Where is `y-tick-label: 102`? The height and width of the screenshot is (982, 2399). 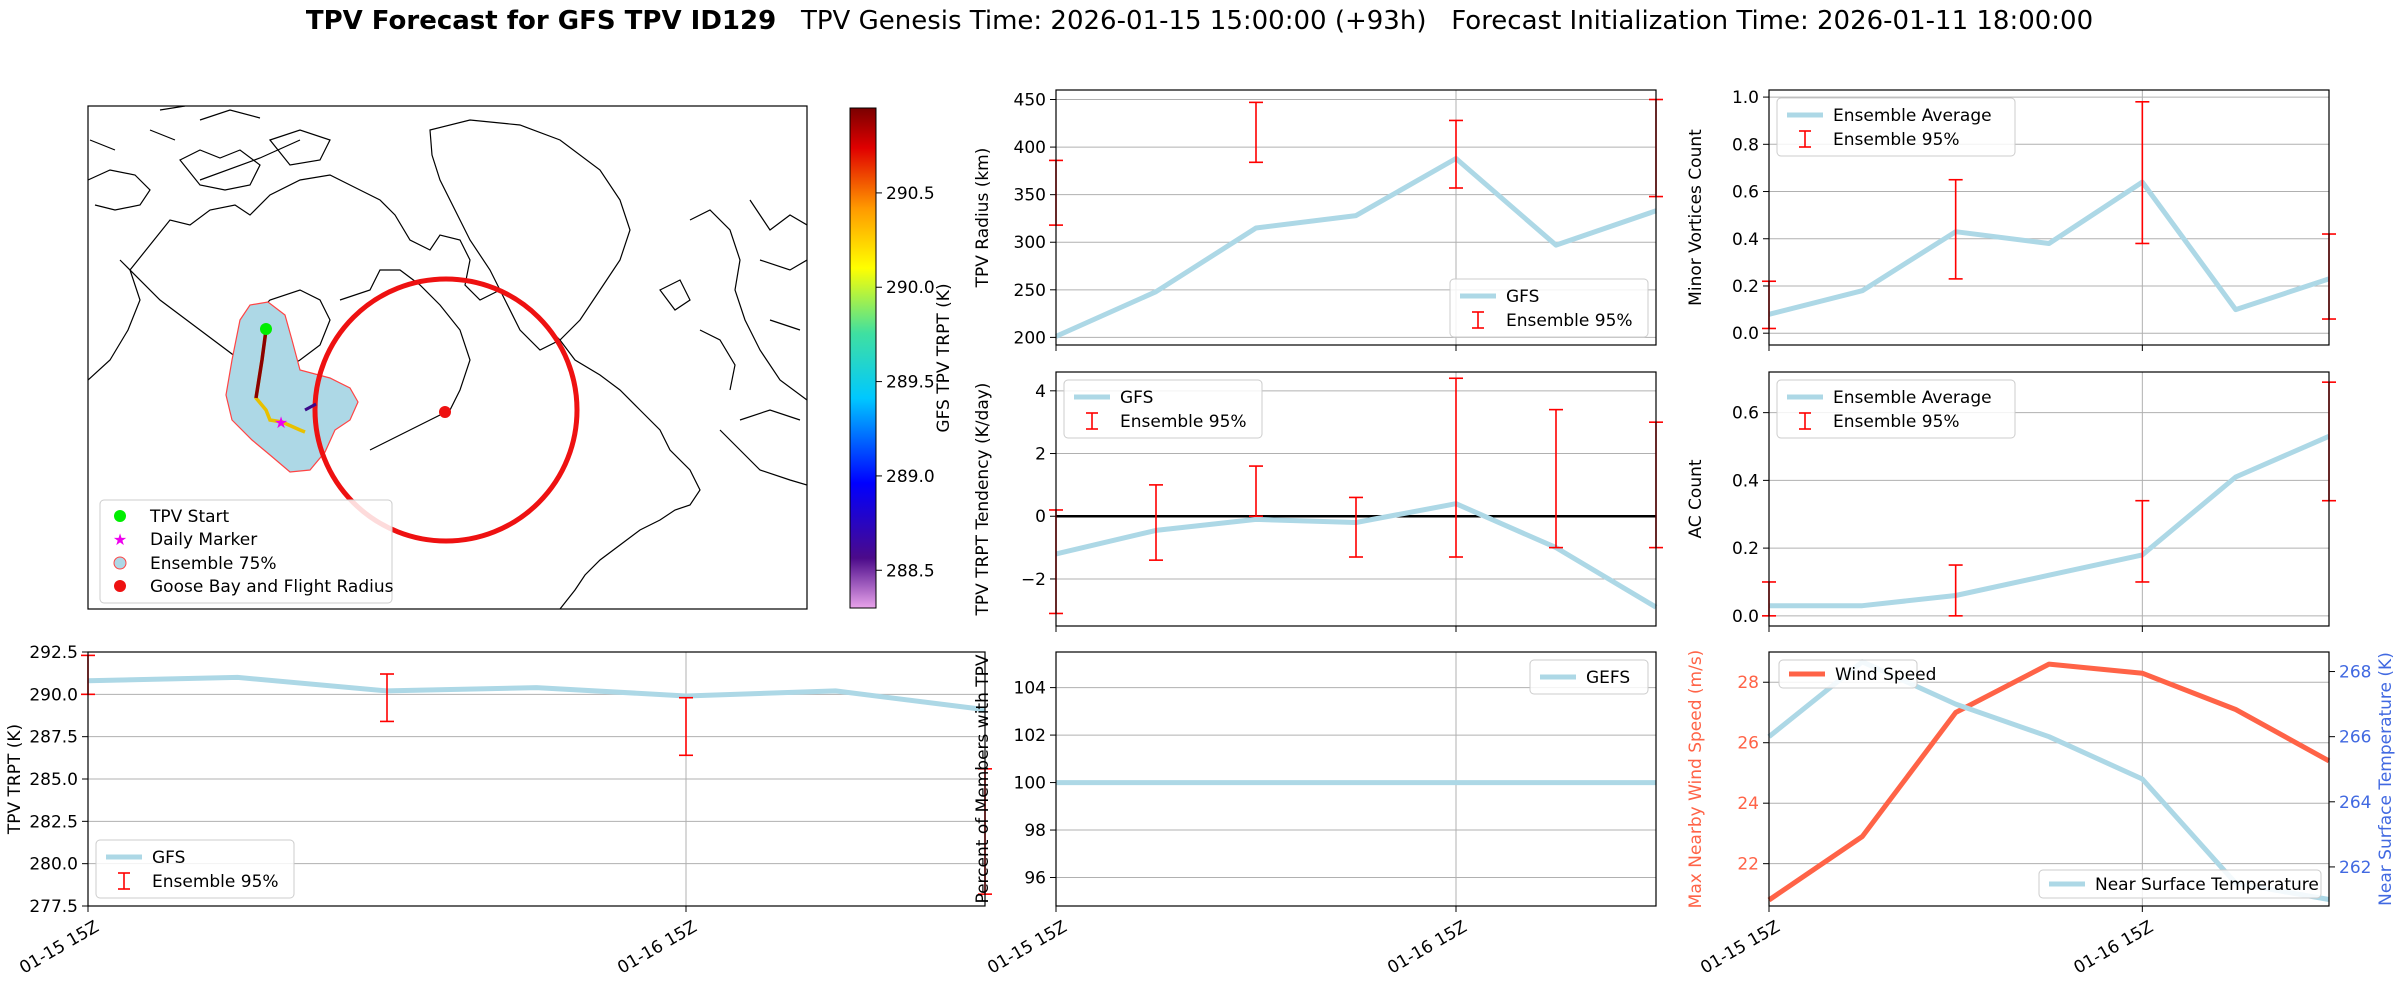 y-tick-label: 102 is located at coordinates (1030, 736).